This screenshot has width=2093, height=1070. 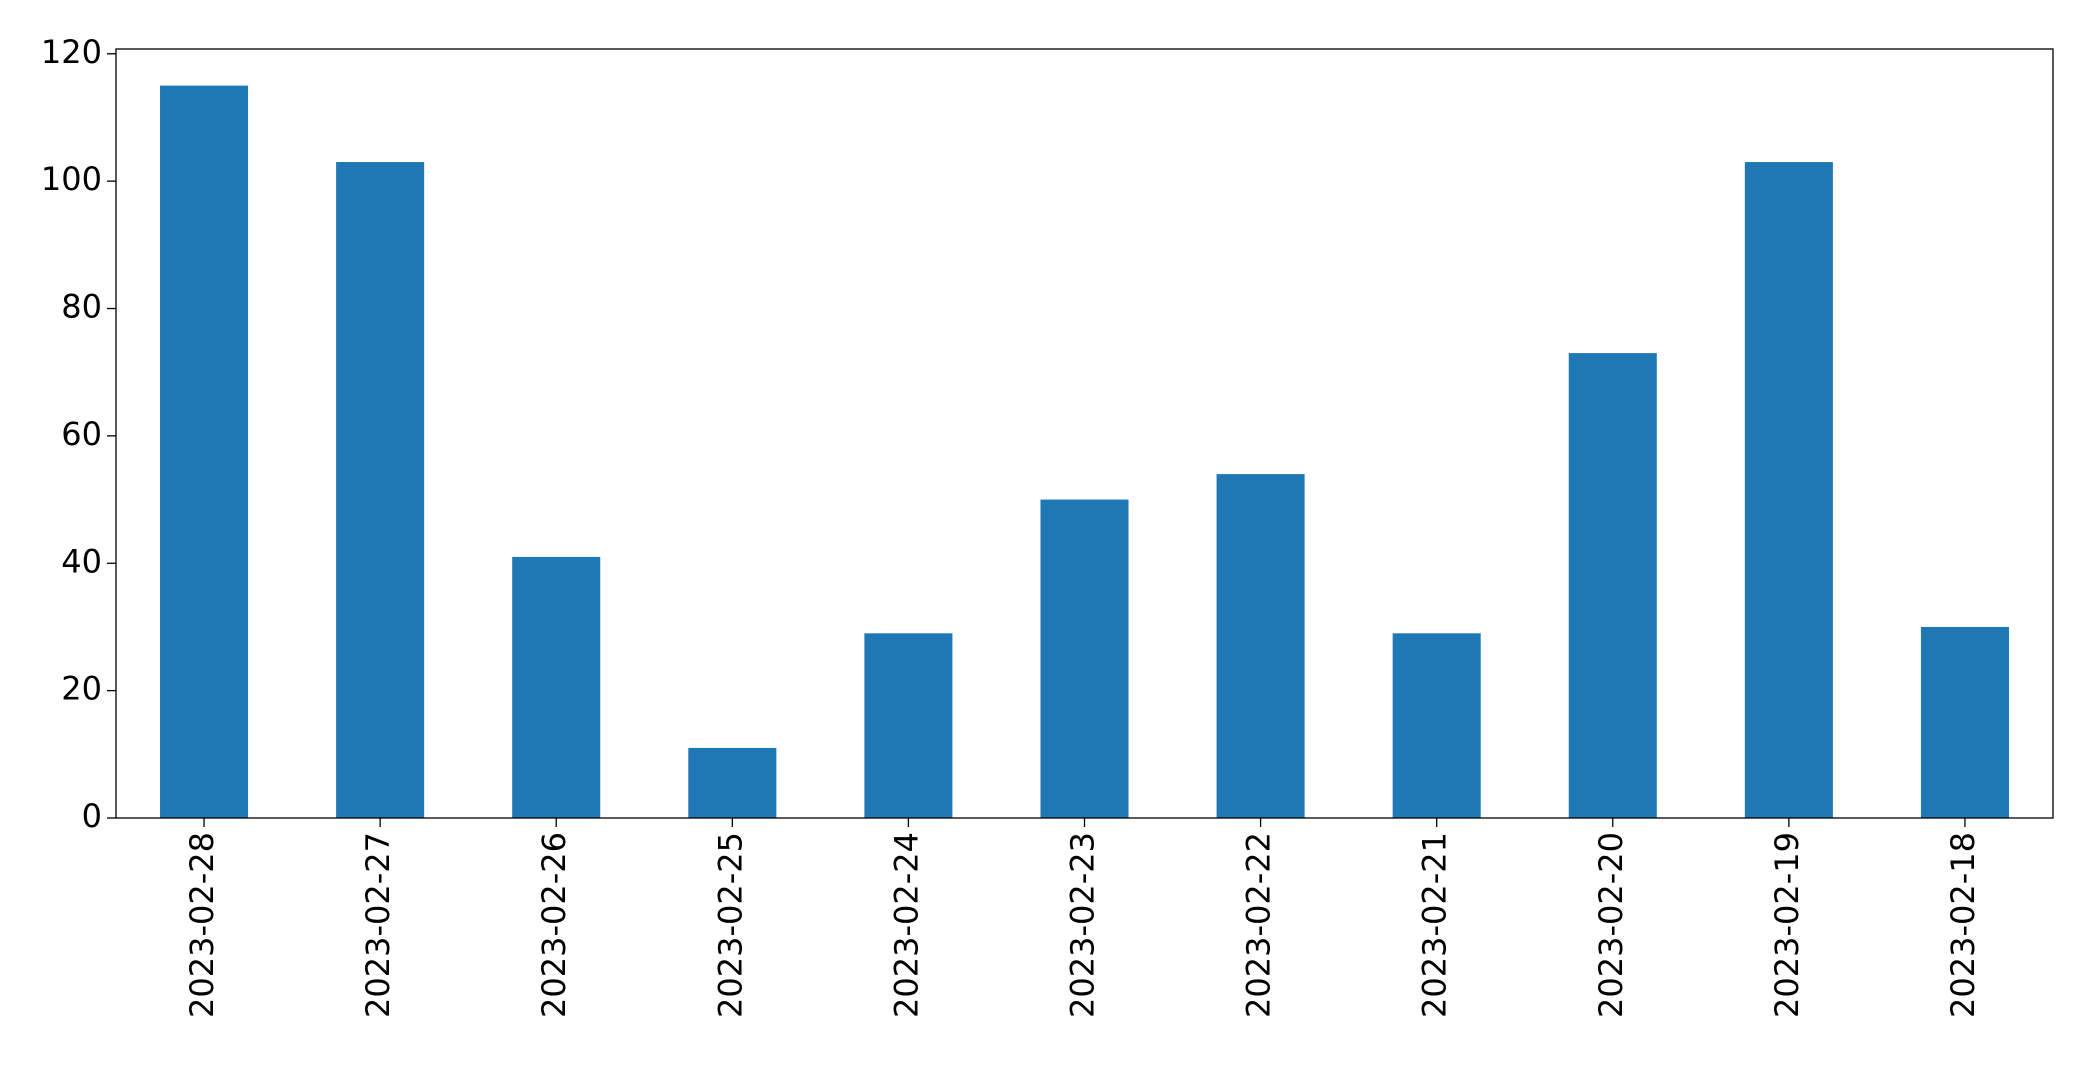 What do you see at coordinates (1611, 925) in the screenshot?
I see `x-tick-label: 2023-02-20` at bounding box center [1611, 925].